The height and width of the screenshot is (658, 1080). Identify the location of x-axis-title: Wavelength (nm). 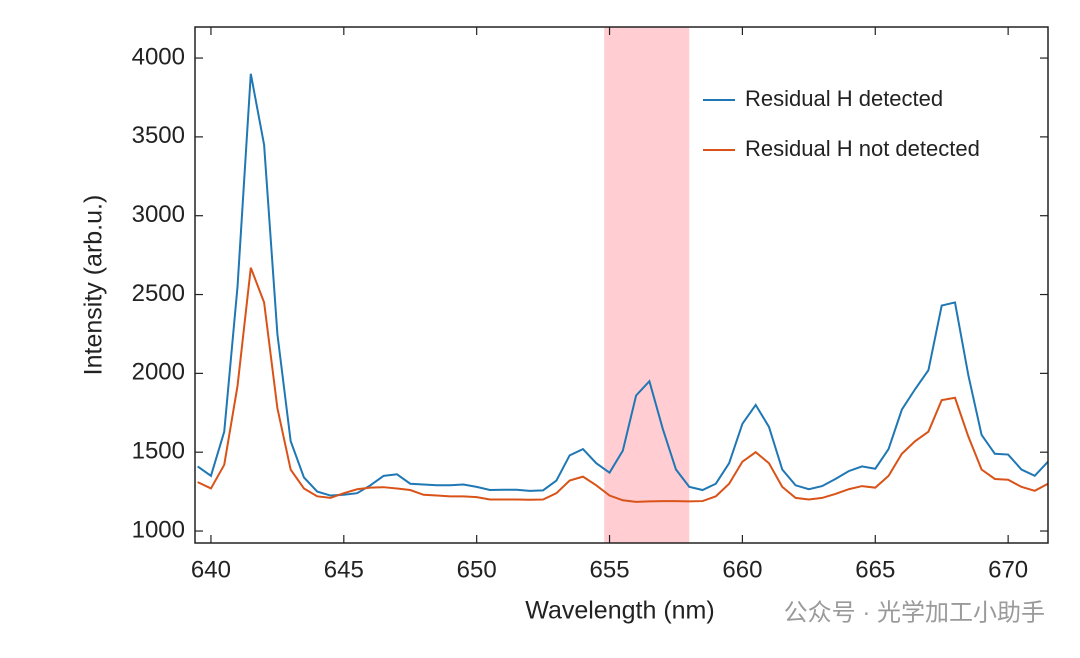
(619, 611).